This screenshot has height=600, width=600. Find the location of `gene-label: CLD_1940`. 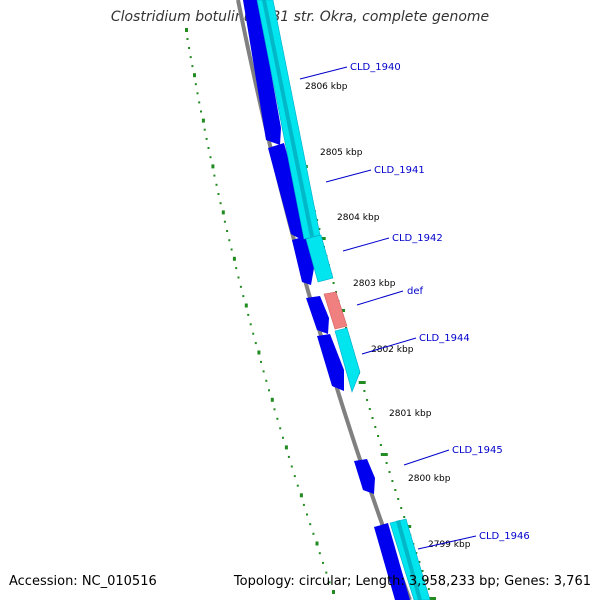

gene-label: CLD_1940 is located at coordinates (375, 67).